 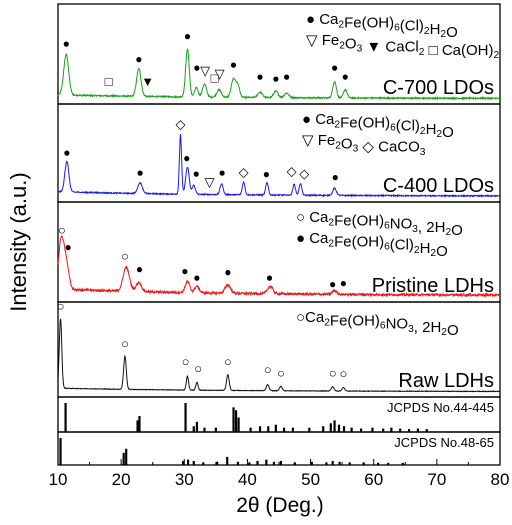 I want to click on y-axis-label: Intensity (a.u.), so click(x=18, y=241).